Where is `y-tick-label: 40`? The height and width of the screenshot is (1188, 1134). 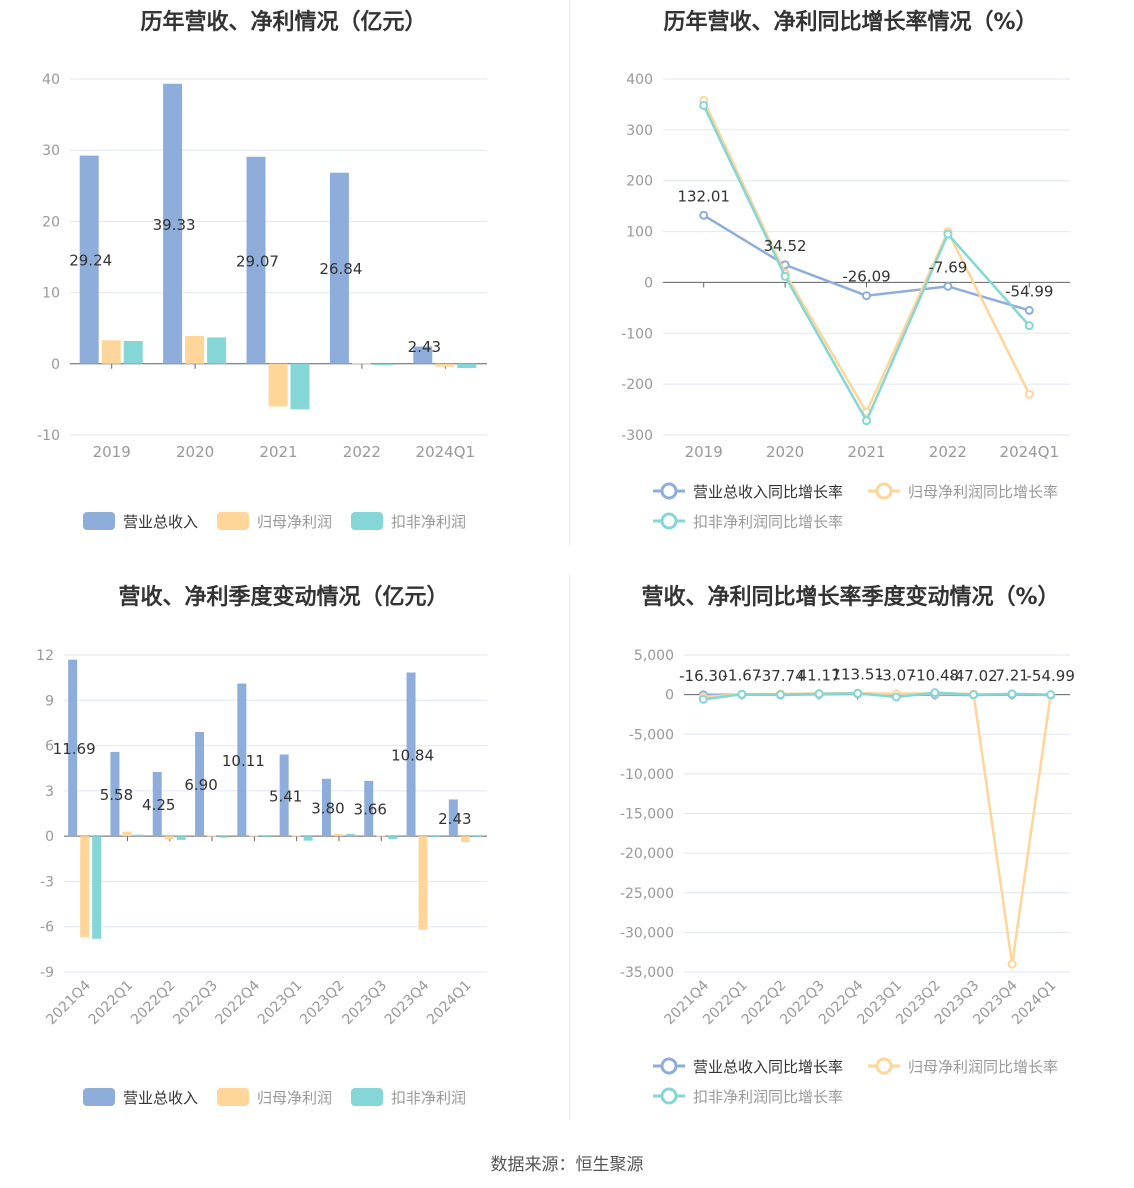 y-tick-label: 40 is located at coordinates (51, 80).